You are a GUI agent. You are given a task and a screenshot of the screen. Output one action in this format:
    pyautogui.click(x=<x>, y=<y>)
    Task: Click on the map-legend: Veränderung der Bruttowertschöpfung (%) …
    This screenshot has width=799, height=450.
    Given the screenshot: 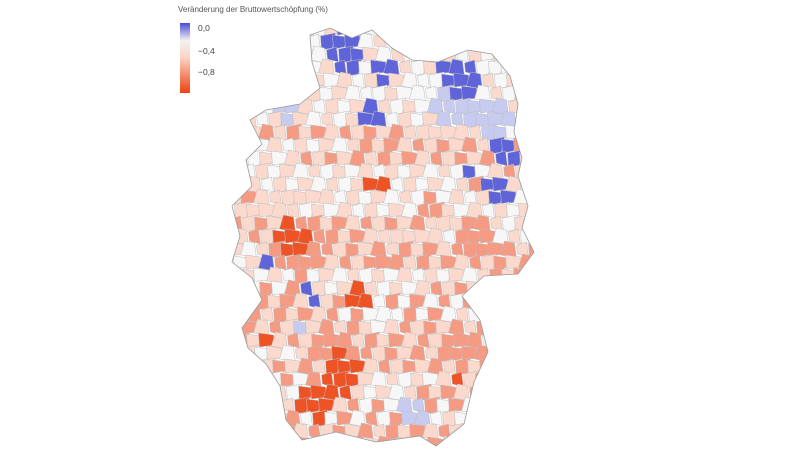 What is the action you would take?
    pyautogui.click(x=253, y=49)
    